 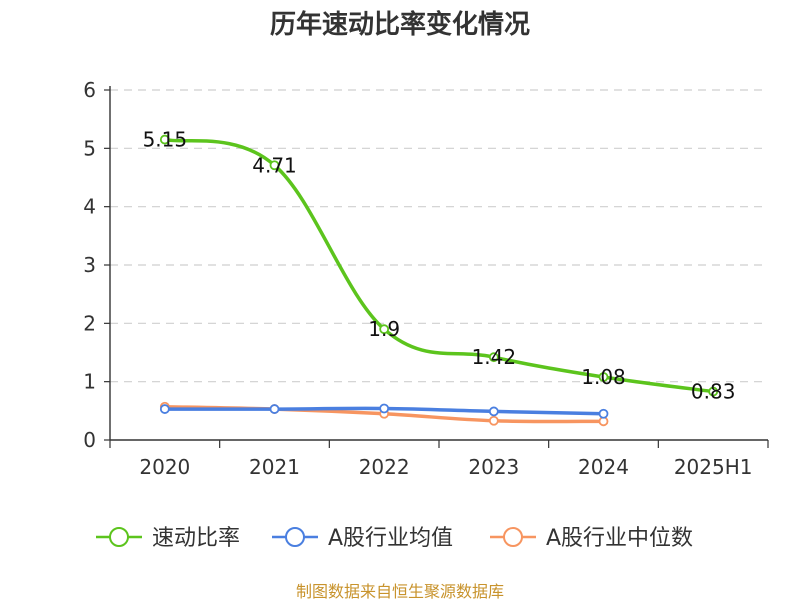 I want to click on y-tick-label-6: 6, so click(x=89, y=90).